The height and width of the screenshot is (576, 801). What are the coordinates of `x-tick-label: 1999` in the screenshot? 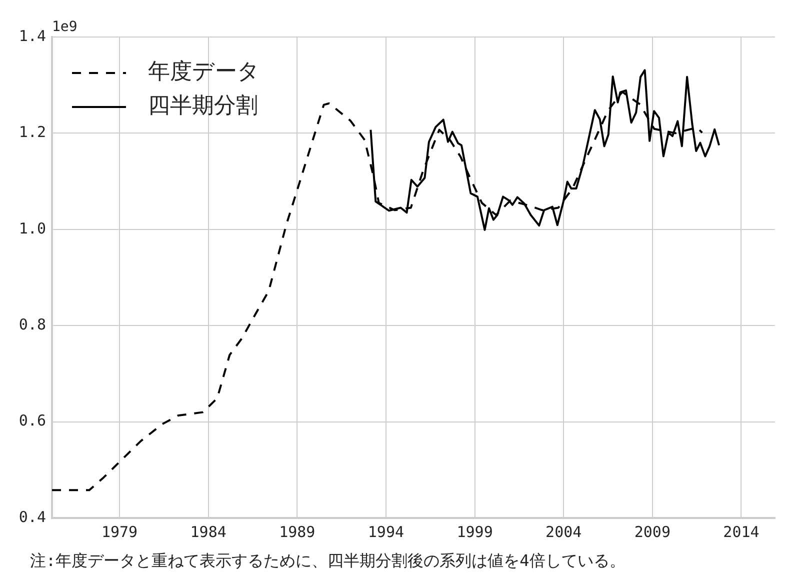 It's located at (474, 531).